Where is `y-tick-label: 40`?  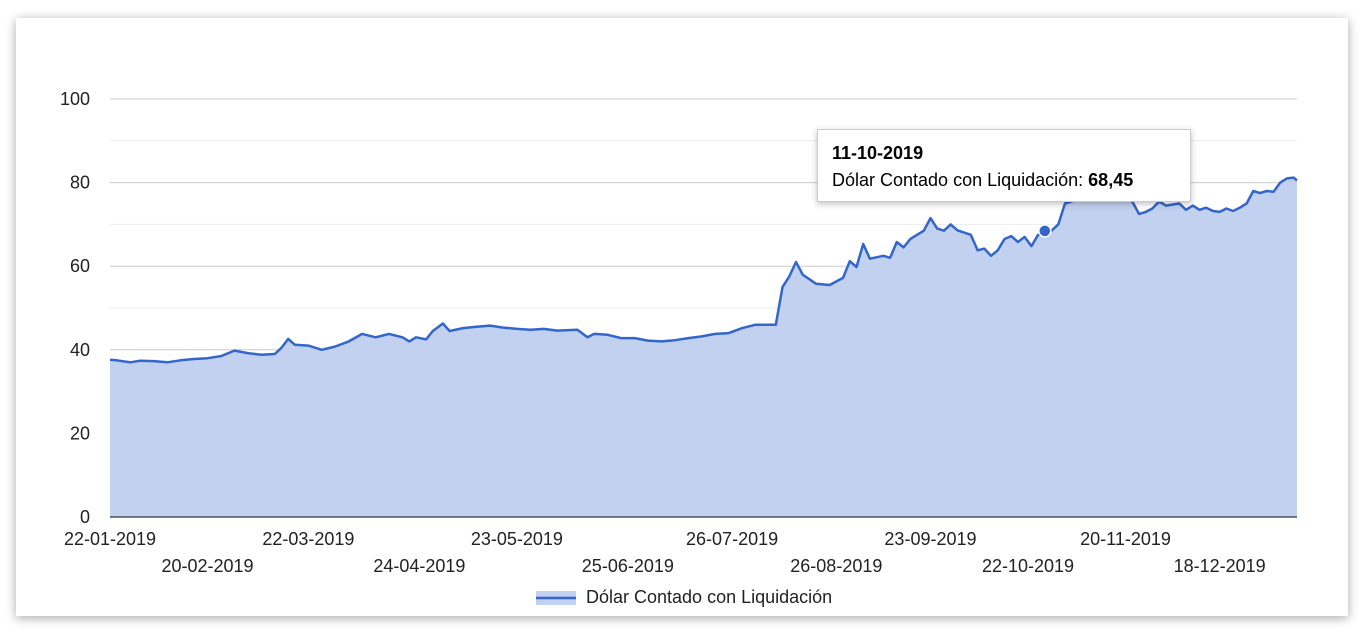 y-tick-label: 40 is located at coordinates (80, 350).